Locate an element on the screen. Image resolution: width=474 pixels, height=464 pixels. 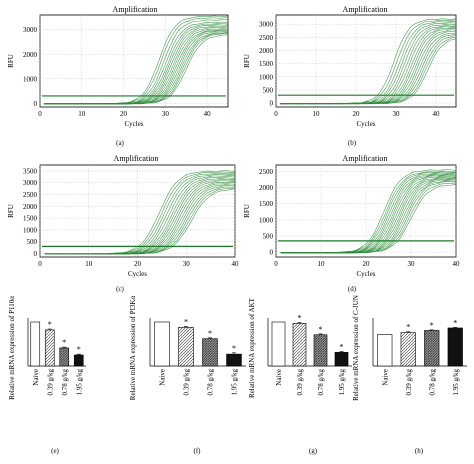
panel-label: (a) is located at coordinates (120, 143).